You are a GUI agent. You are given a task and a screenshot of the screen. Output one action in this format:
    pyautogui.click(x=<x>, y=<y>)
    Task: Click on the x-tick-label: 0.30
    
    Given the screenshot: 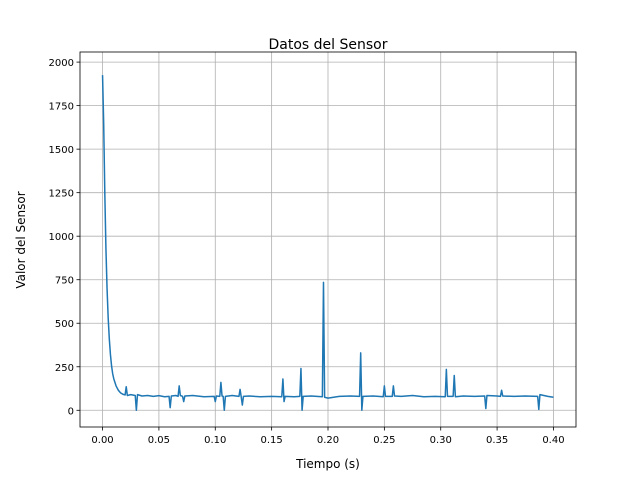 What is the action you would take?
    pyautogui.click(x=441, y=440)
    